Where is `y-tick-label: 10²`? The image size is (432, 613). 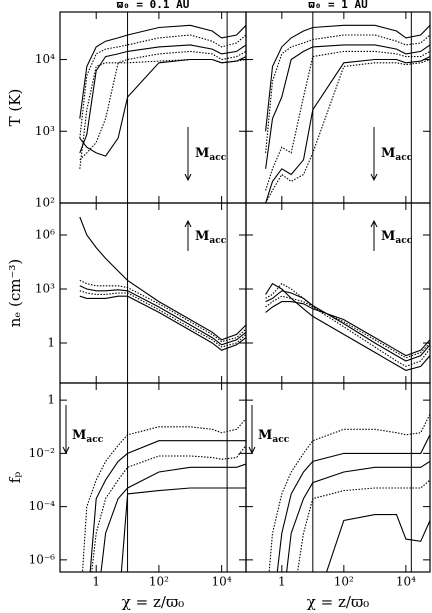
y-tick-label: 10² is located at coordinates (45, 203).